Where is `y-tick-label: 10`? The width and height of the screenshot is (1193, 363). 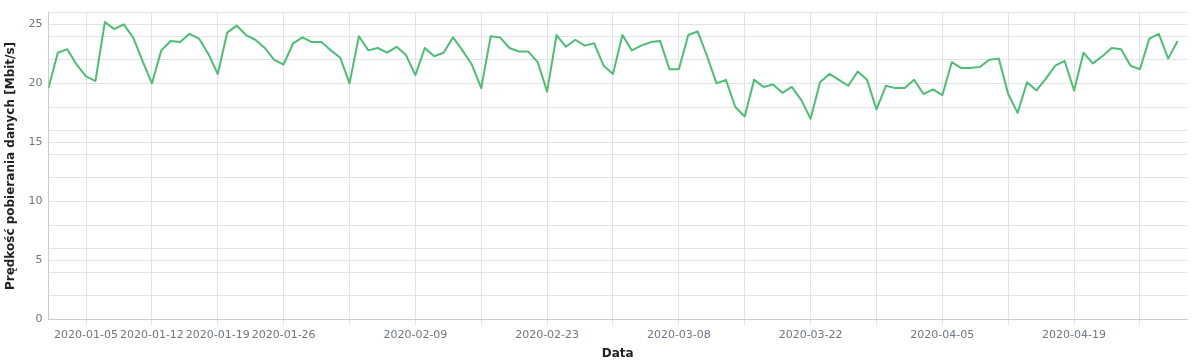 y-tick-label: 10 is located at coordinates (35, 201).